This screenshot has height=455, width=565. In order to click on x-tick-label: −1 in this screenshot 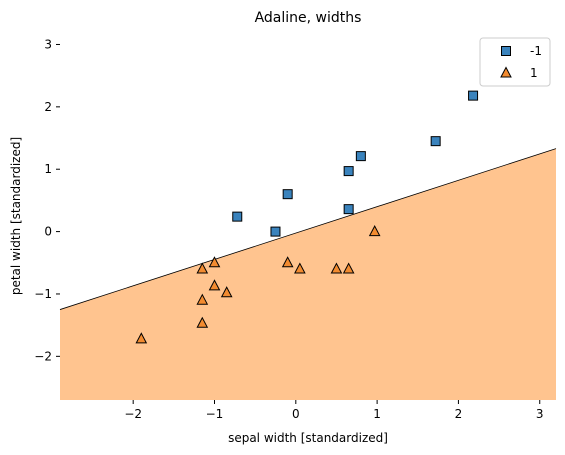, I will do `click(215, 414)`.